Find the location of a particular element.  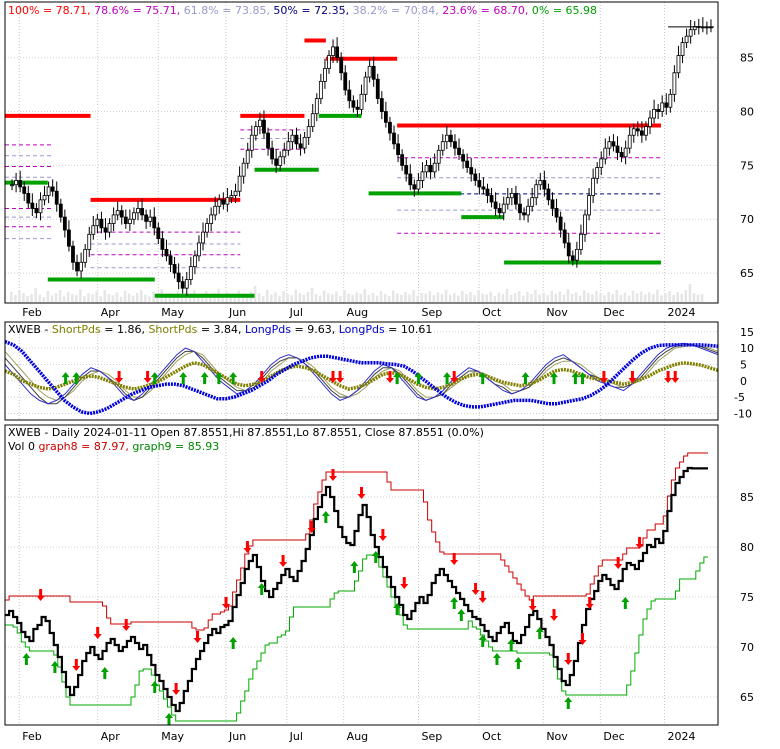

osc-y-tick-label: -10 is located at coordinates (743, 413).